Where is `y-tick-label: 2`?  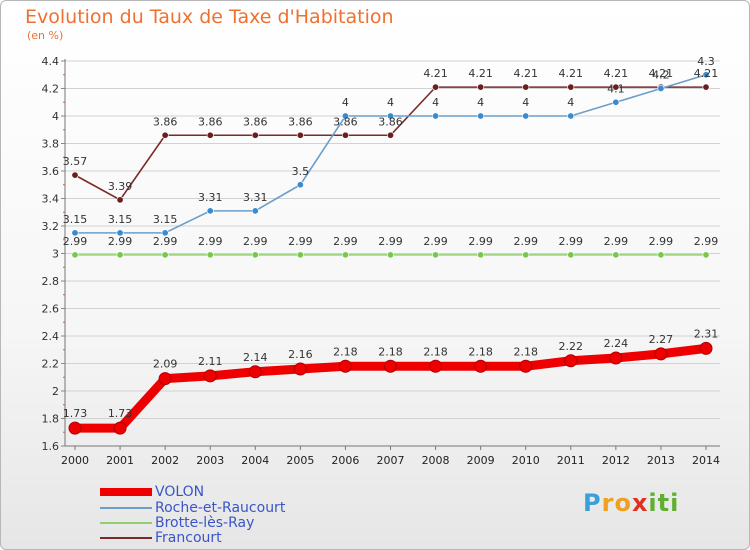
y-tick-label: 2 is located at coordinates (55, 391).